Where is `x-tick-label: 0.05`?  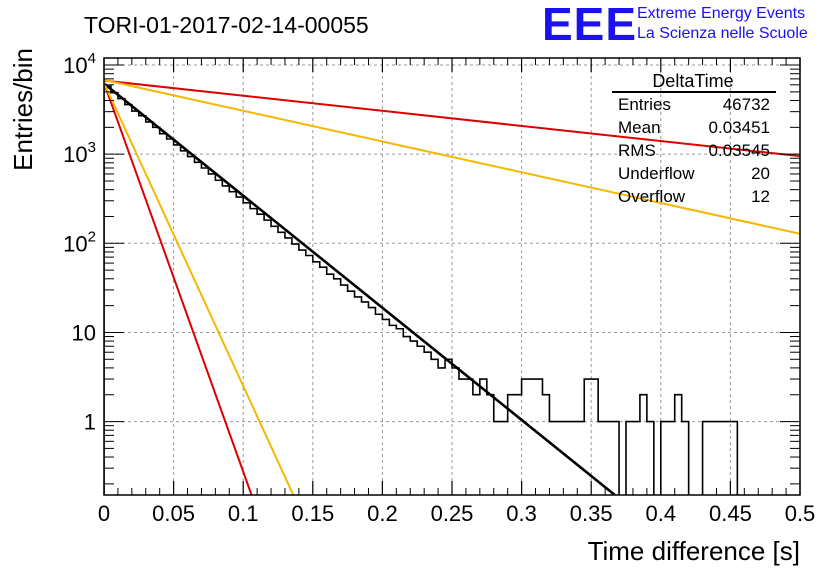 x-tick-label: 0.05 is located at coordinates (173, 513).